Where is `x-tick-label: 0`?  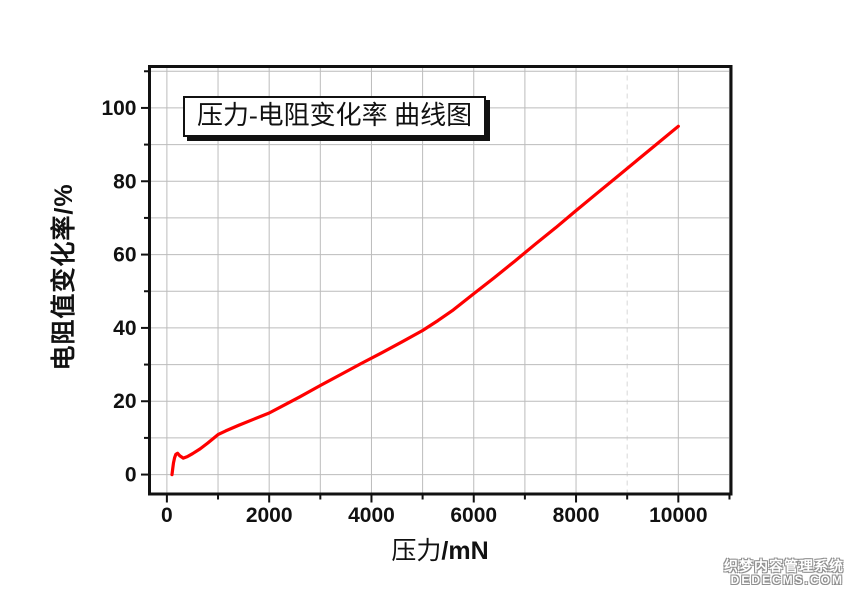 x-tick-label: 0 is located at coordinates (167, 515).